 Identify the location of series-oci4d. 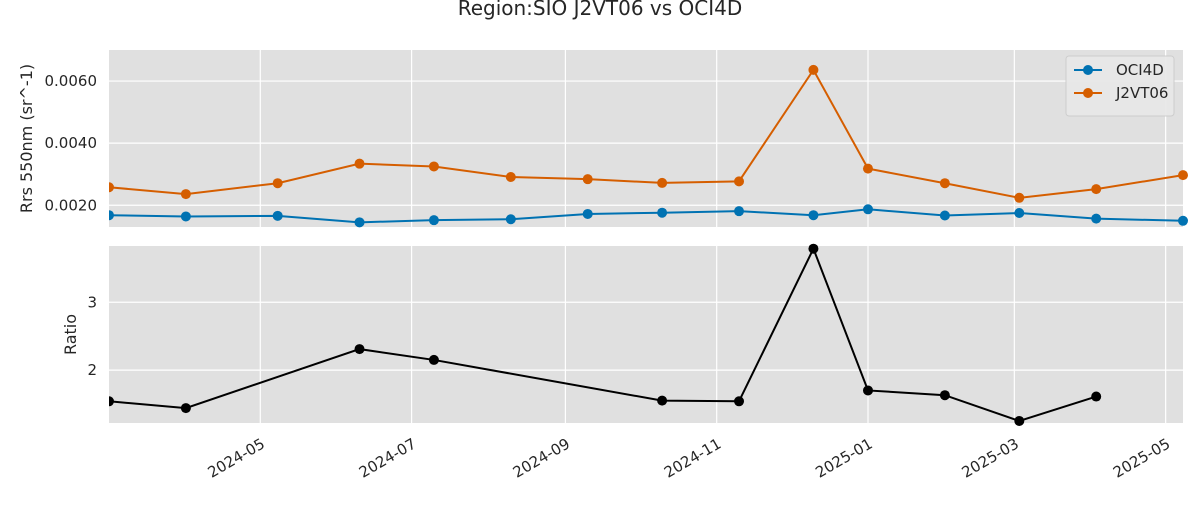
(648, 216).